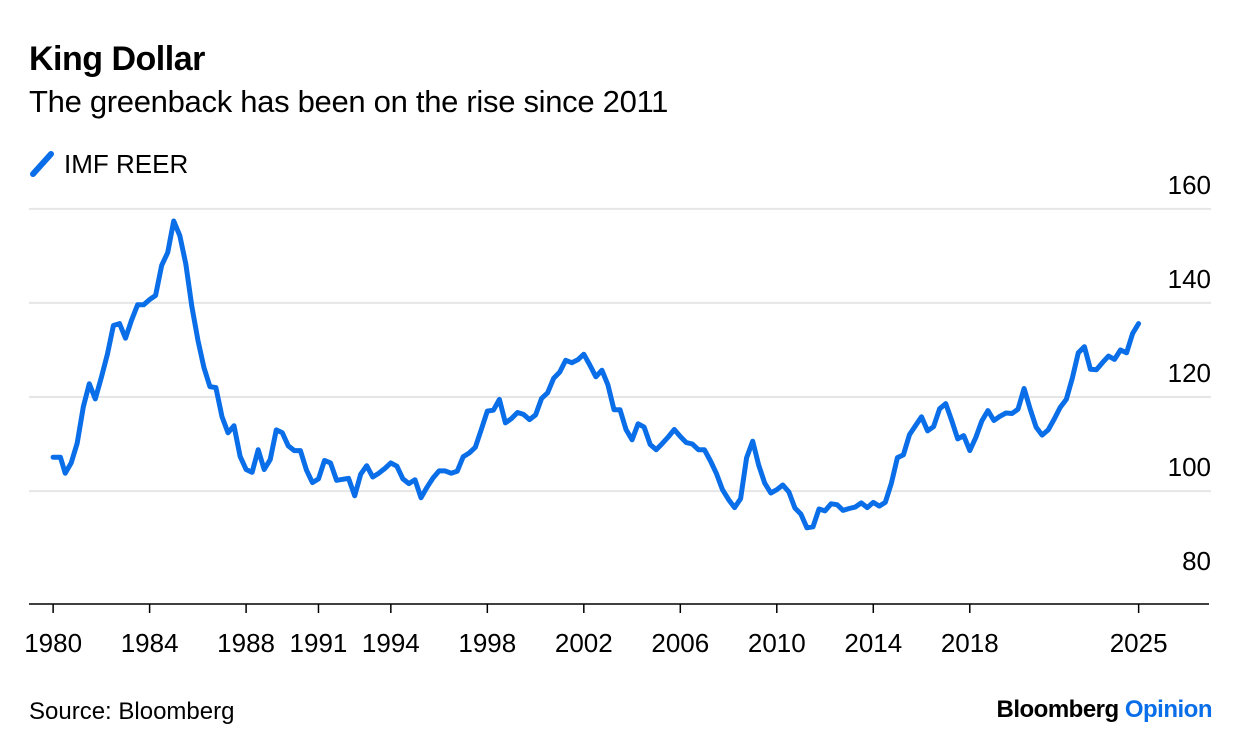 The width and height of the screenshot is (1240, 754). Describe the element at coordinates (777, 643) in the screenshot. I see `x-tick-label-2010: 2010` at that location.